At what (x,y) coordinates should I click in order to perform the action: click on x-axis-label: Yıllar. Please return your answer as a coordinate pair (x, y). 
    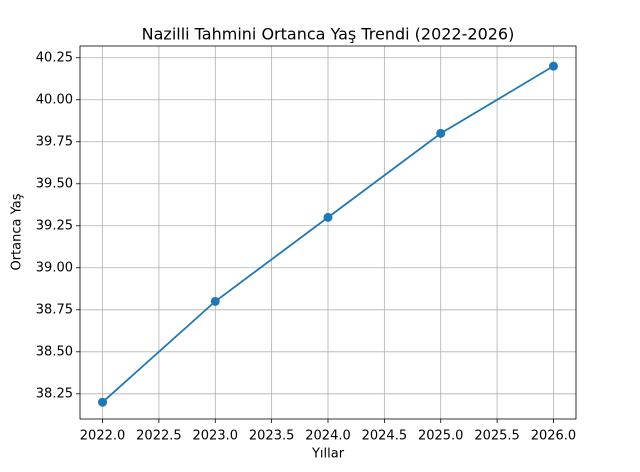
    Looking at the image, I should click on (328, 454).